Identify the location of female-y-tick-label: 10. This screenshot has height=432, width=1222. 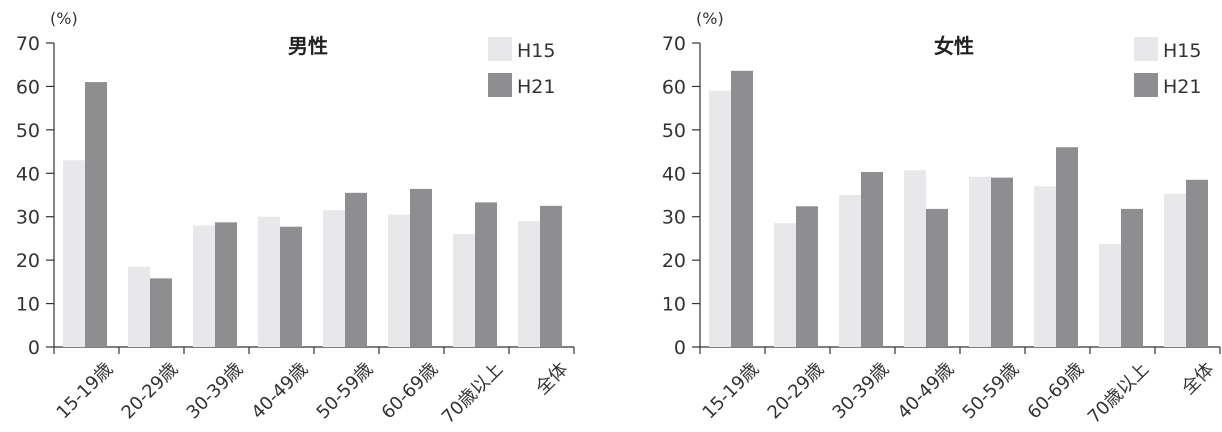
(674, 305).